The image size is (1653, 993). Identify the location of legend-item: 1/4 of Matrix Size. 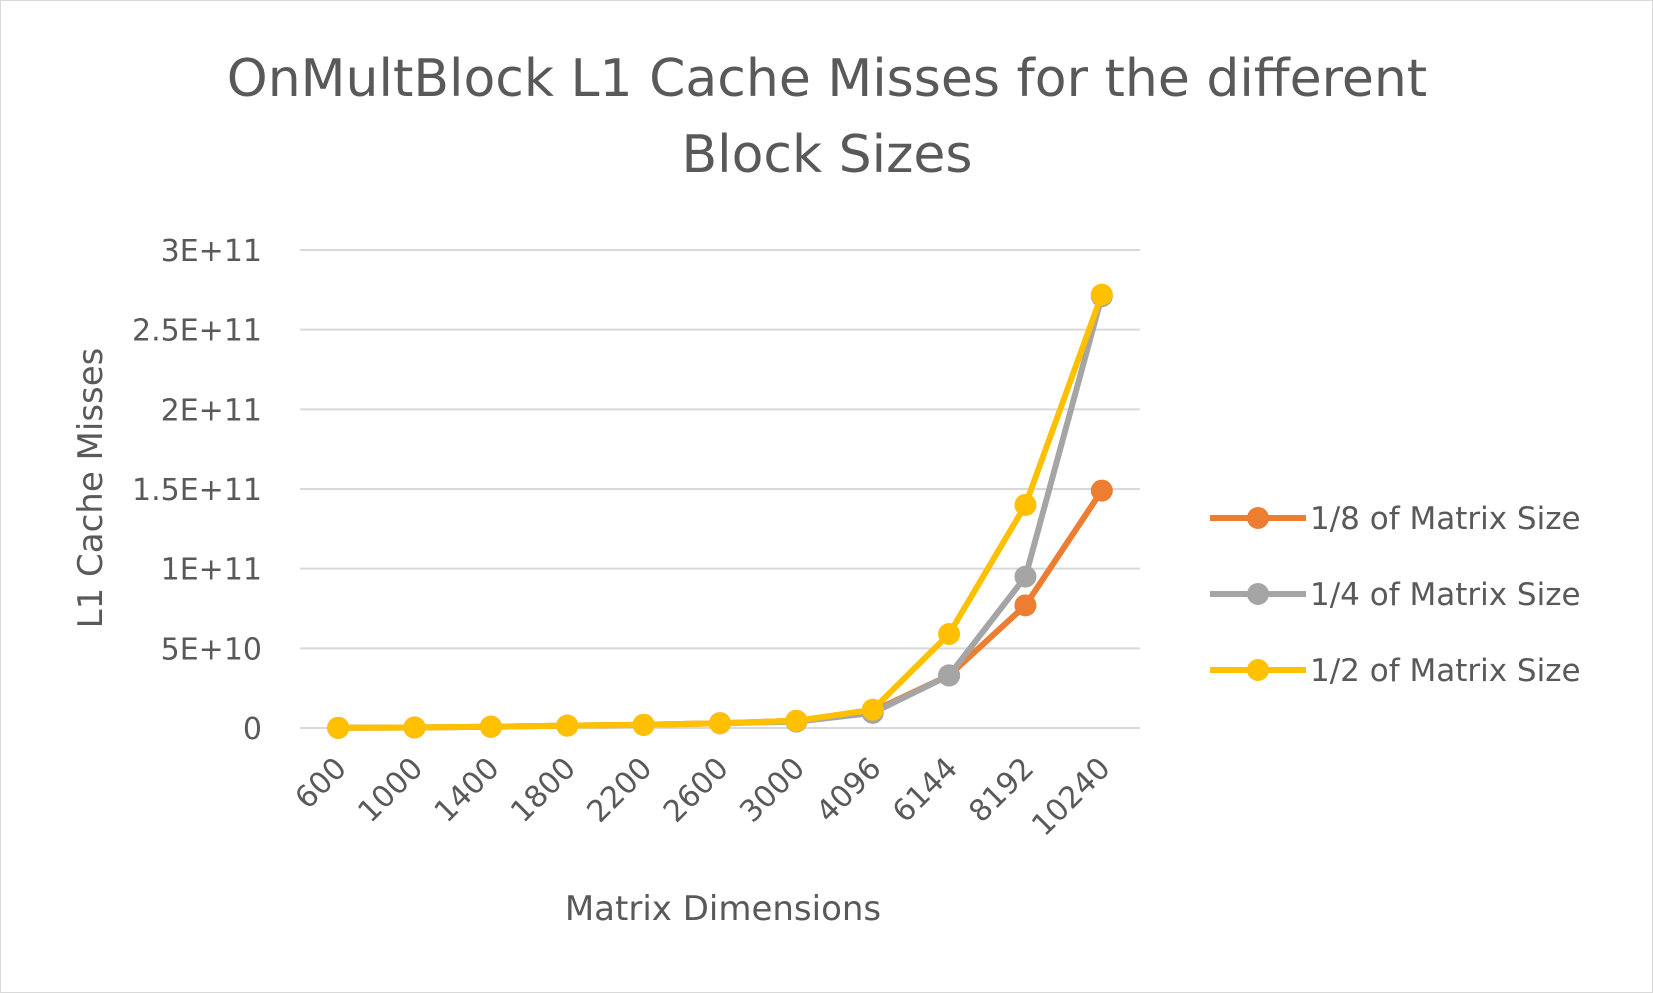
(1395, 595).